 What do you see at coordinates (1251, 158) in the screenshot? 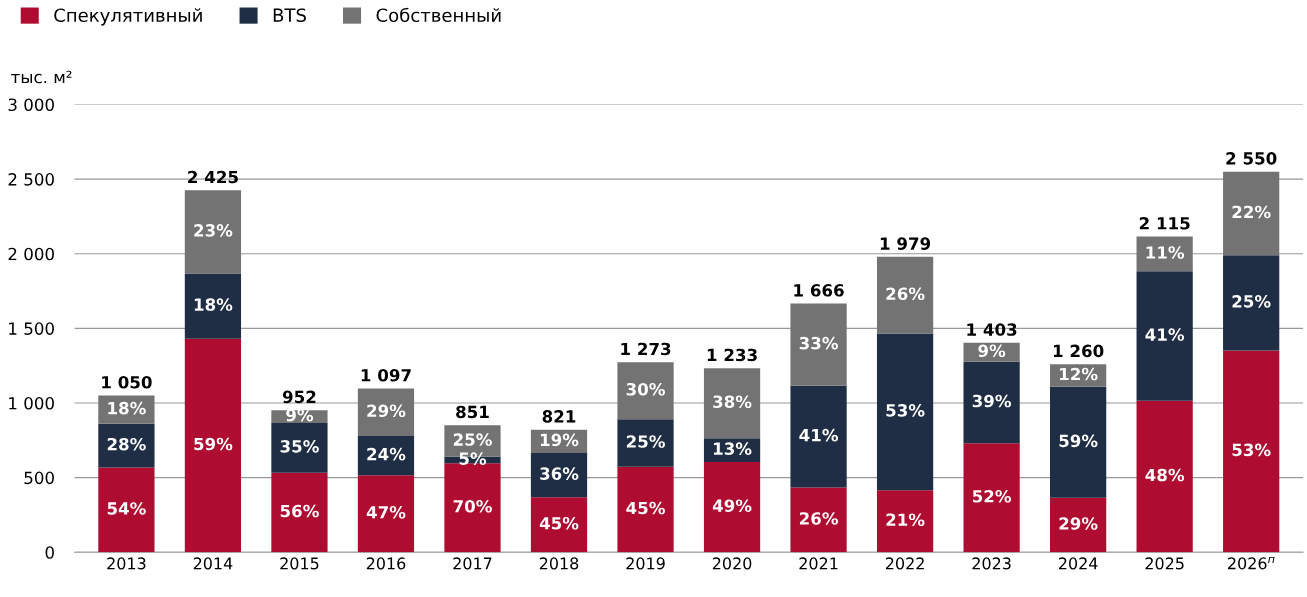
I see `total-label: 2 550` at bounding box center [1251, 158].